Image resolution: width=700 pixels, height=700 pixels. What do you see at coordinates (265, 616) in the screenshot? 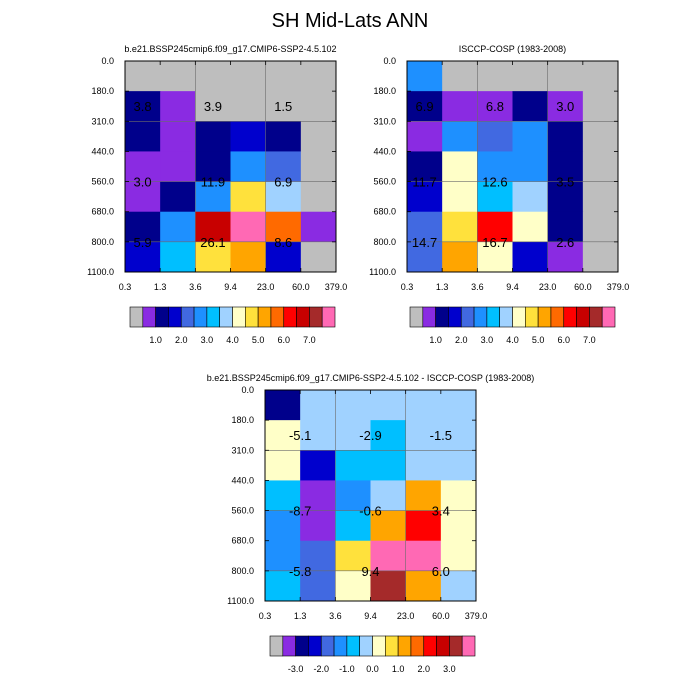
I see `chart3-x-tick-label: 0.3` at bounding box center [265, 616].